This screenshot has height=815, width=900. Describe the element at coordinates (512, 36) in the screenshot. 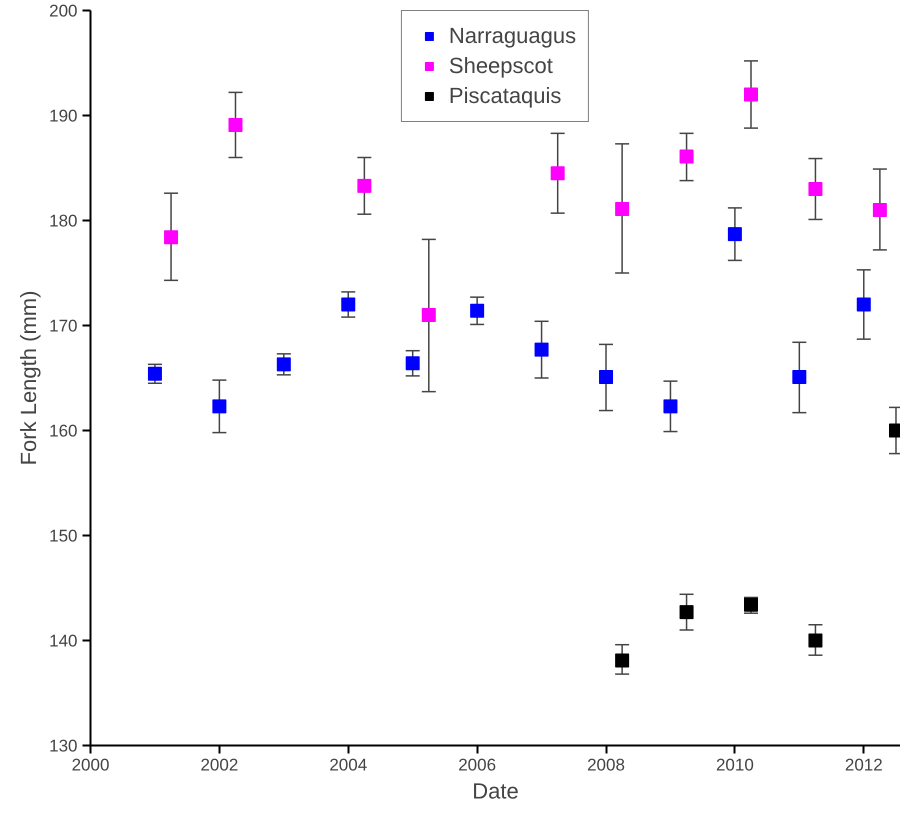

I see `legend-label: Narraguagus` at that location.